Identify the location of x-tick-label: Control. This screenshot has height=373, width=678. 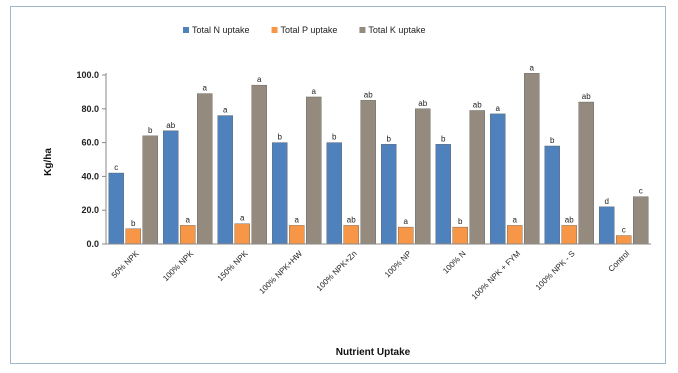
(619, 261).